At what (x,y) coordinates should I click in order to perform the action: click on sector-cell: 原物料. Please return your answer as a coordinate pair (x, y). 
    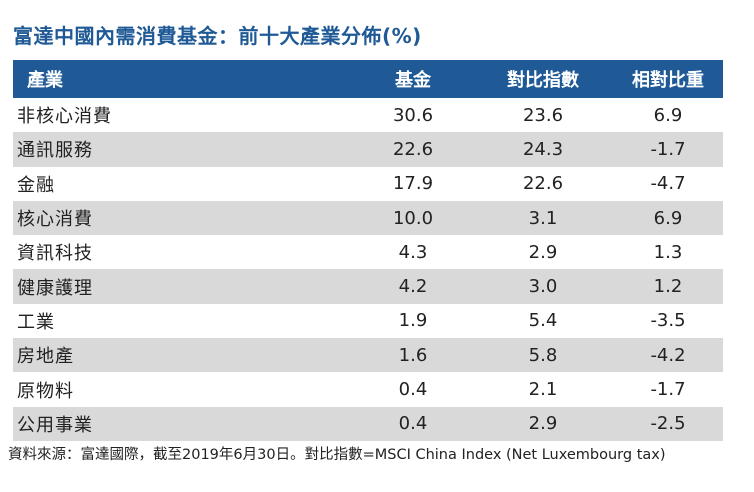
    Looking at the image, I should click on (45, 391).